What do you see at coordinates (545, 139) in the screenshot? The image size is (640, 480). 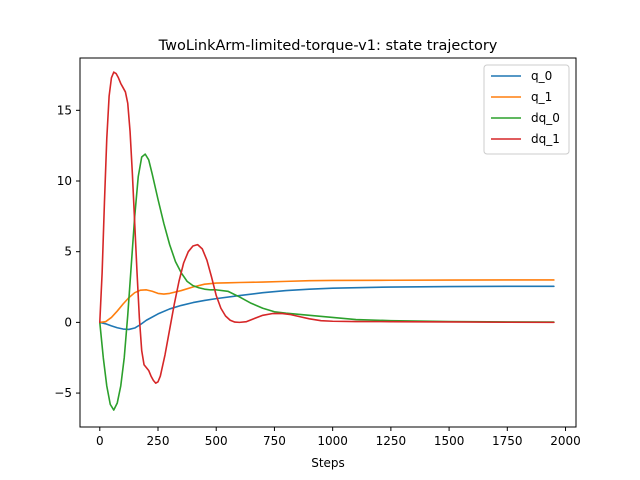 I see `legend-label: dq_1` at bounding box center [545, 139].